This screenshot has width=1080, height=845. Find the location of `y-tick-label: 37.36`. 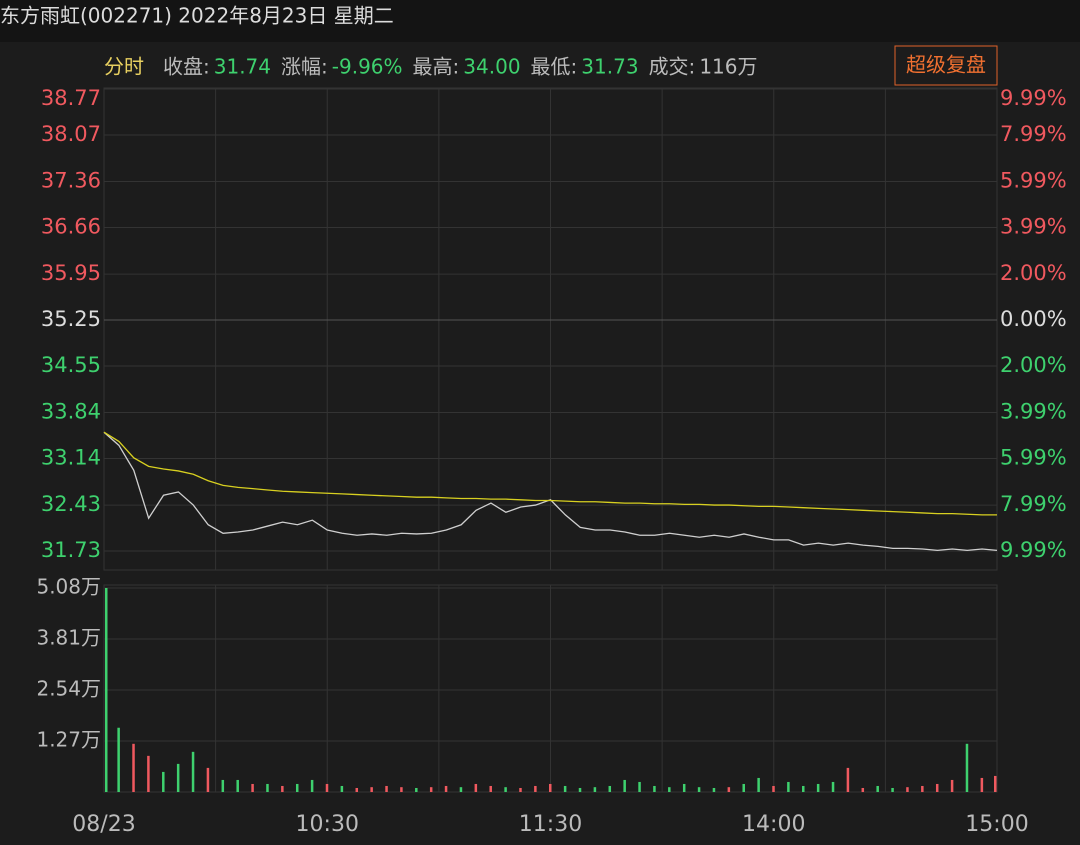

y-tick-label: 37.36 is located at coordinates (71, 181).